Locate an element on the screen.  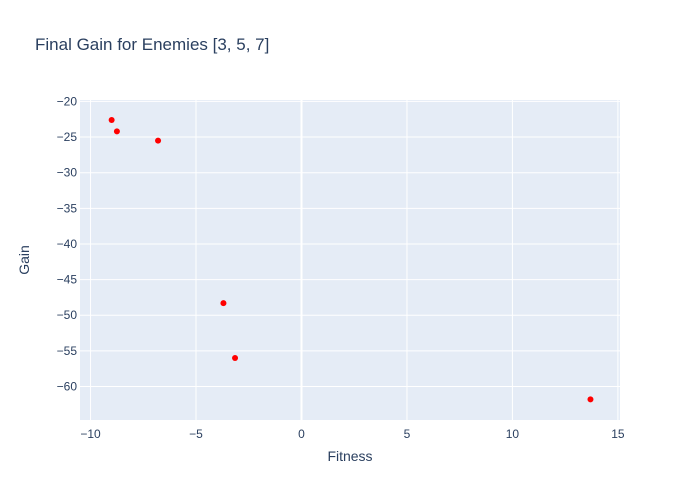
y-tick-label: −25 is located at coordinates (67, 137).